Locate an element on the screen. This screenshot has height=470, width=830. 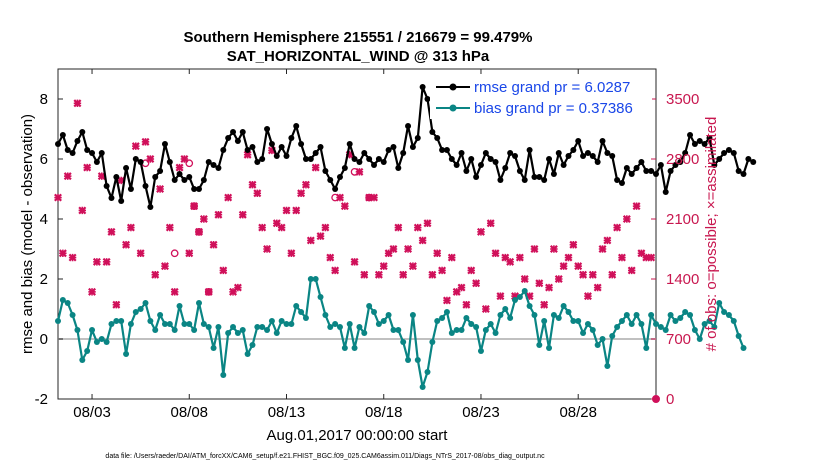
left-tick-label: -2 is located at coordinates (41, 399).